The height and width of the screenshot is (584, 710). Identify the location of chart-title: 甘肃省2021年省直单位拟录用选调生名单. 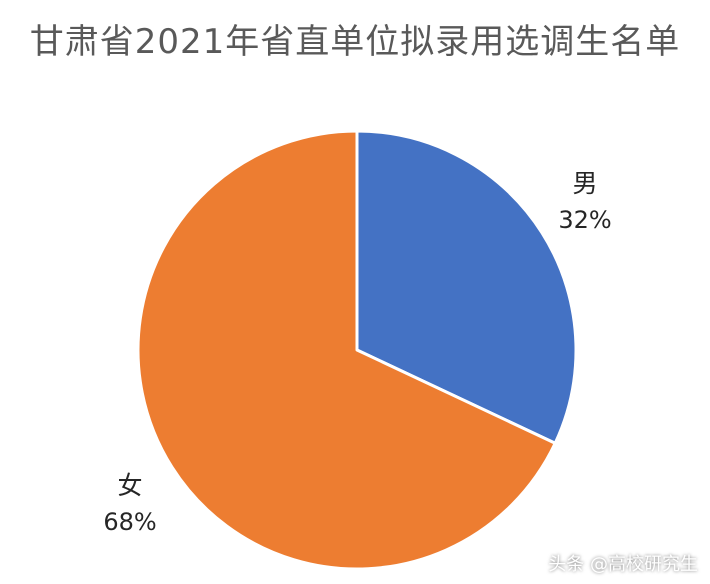
(355, 42).